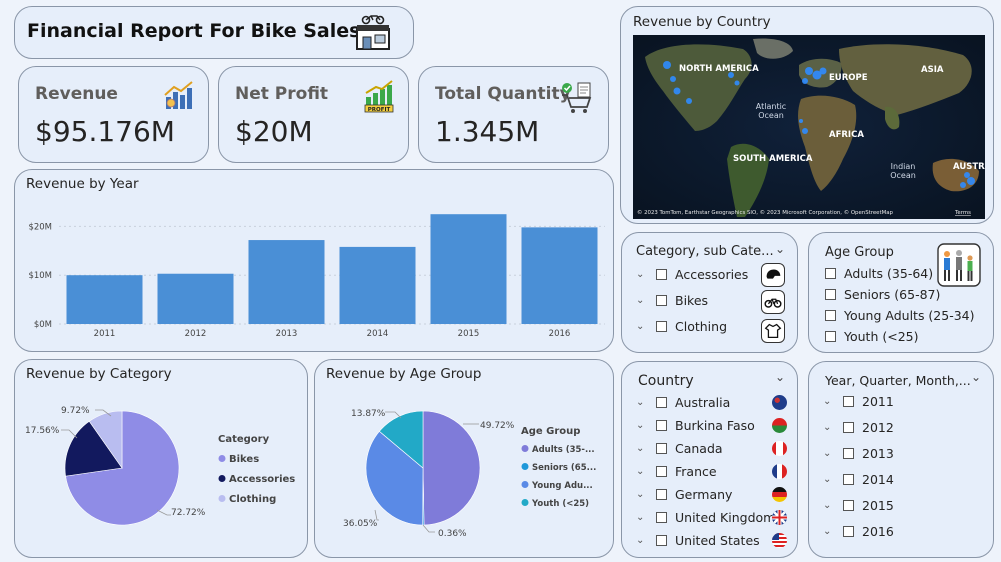 Image resolution: width=1001 pixels, height=562 pixels. Describe the element at coordinates (194, 31) in the screenshot. I see `page-title: Financial Report For Bike Sales` at that location.